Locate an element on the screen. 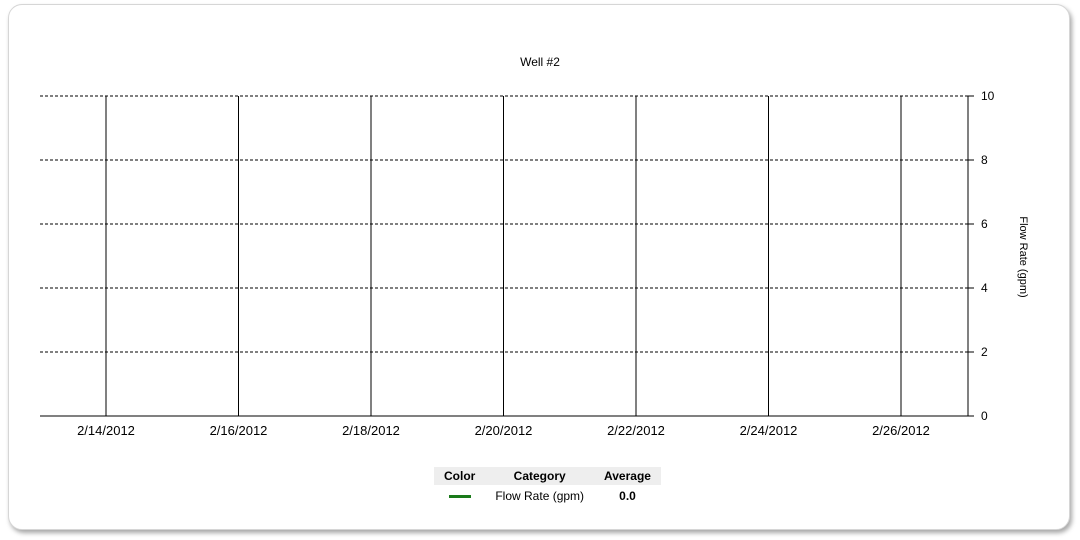  x-tick-label: 2/20/2012 is located at coordinates (504, 430).